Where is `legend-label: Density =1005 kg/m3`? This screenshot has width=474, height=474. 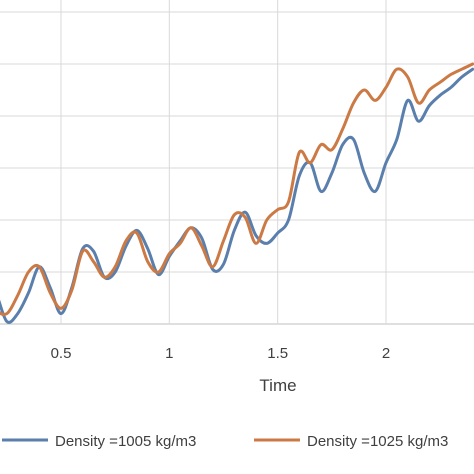
legend-label: Density =1005 kg/m3 is located at coordinates (125, 441).